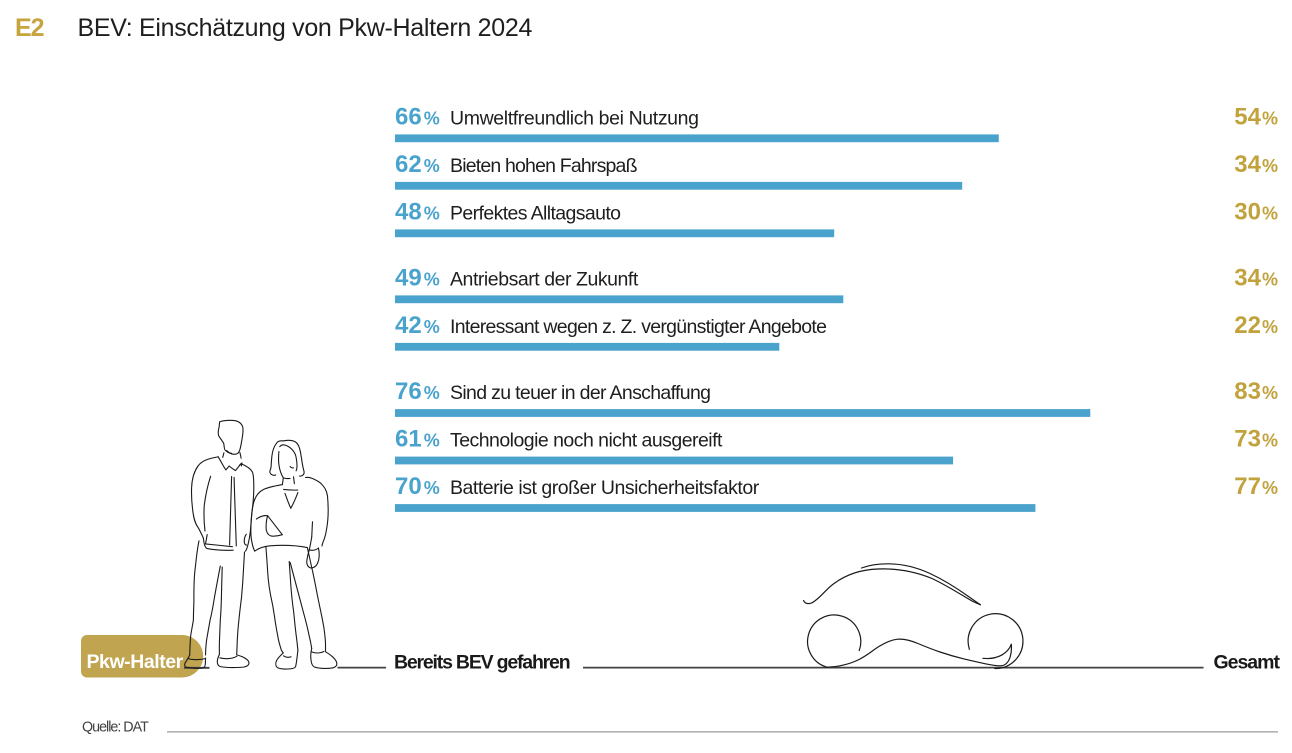 Image resolution: width=1292 pixels, height=753 pixels. Describe the element at coordinates (1256, 391) in the screenshot. I see `svg-text: 83%` at that location.